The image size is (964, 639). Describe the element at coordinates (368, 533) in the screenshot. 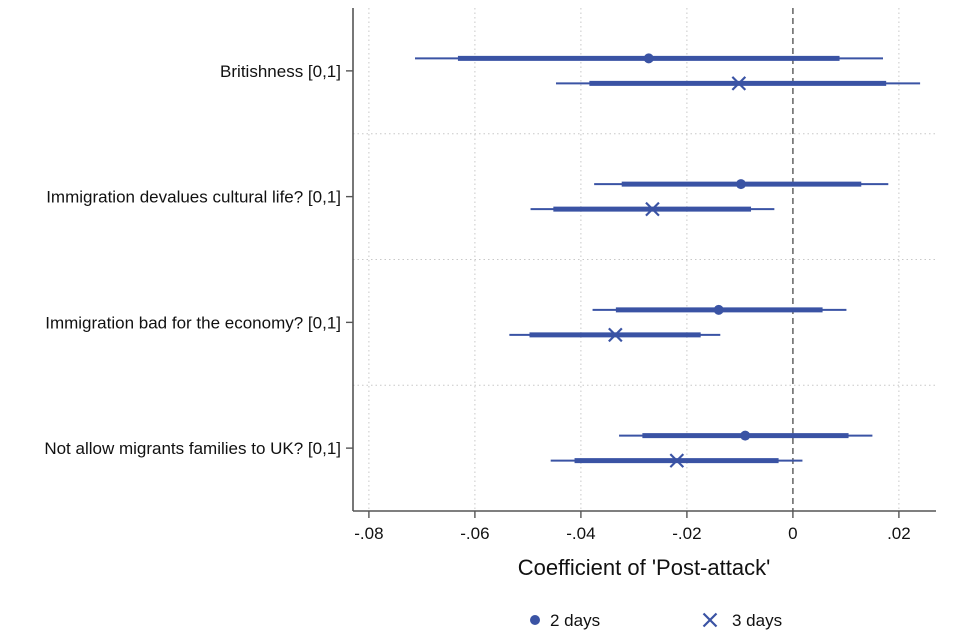

I see `x-tick-label: -.08` at that location.